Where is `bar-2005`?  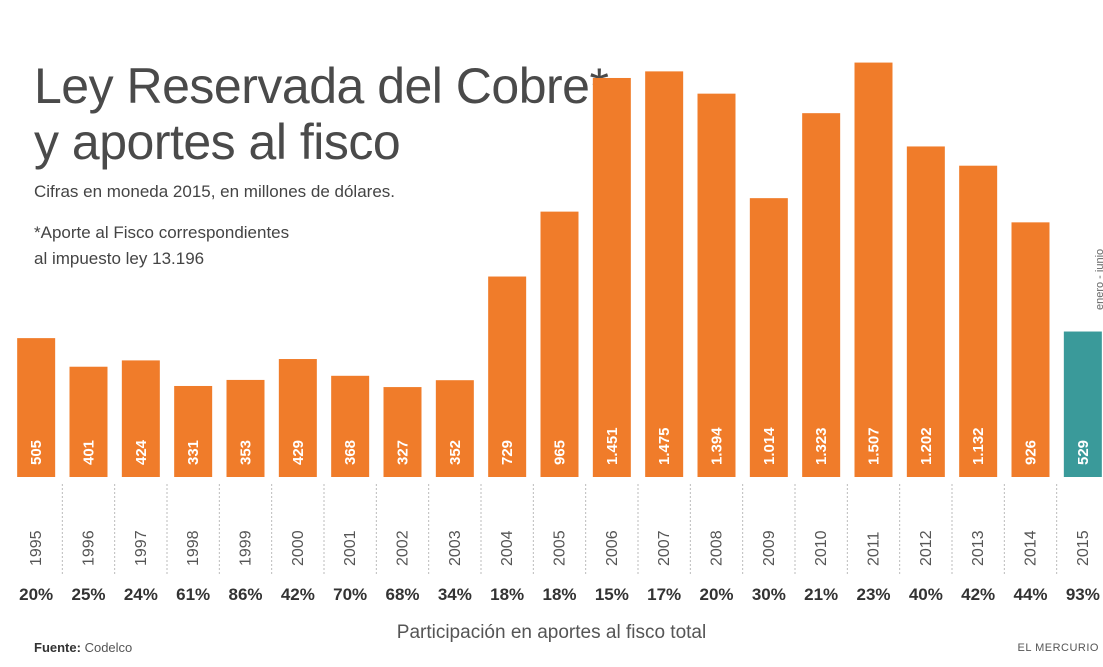 bar-2005 is located at coordinates (559, 344).